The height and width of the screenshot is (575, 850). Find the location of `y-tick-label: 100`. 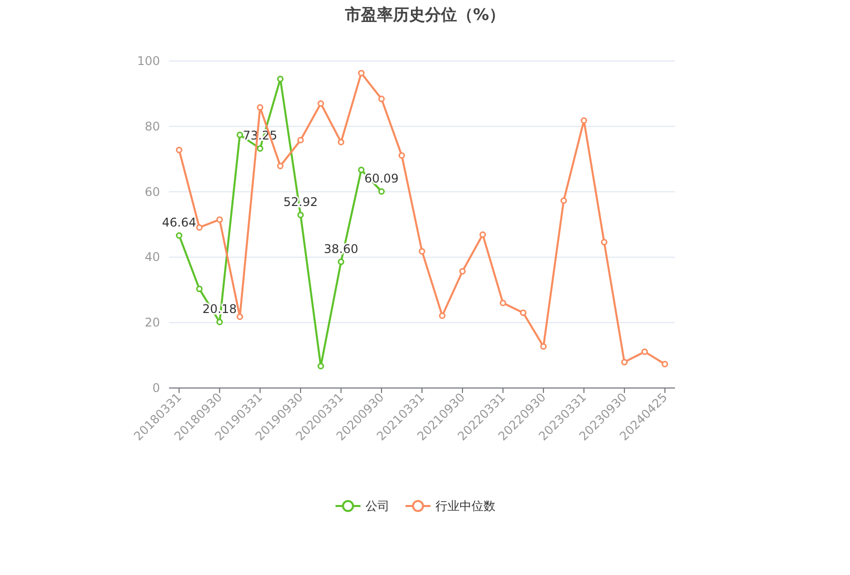

y-tick-label: 100 is located at coordinates (148, 61).